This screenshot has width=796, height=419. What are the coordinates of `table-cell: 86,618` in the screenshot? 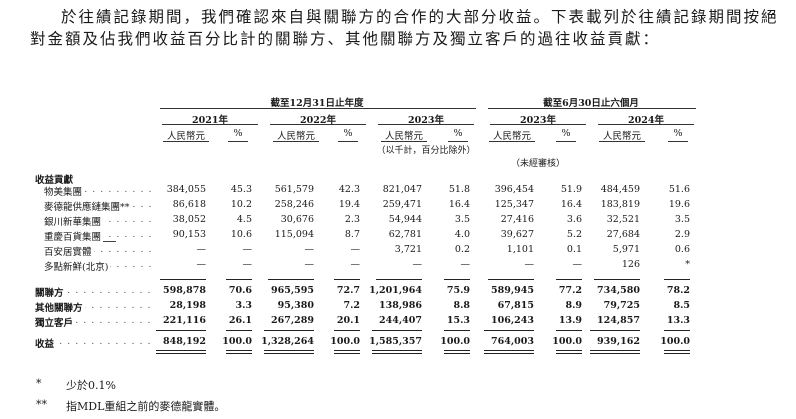 It's located at (189, 204).